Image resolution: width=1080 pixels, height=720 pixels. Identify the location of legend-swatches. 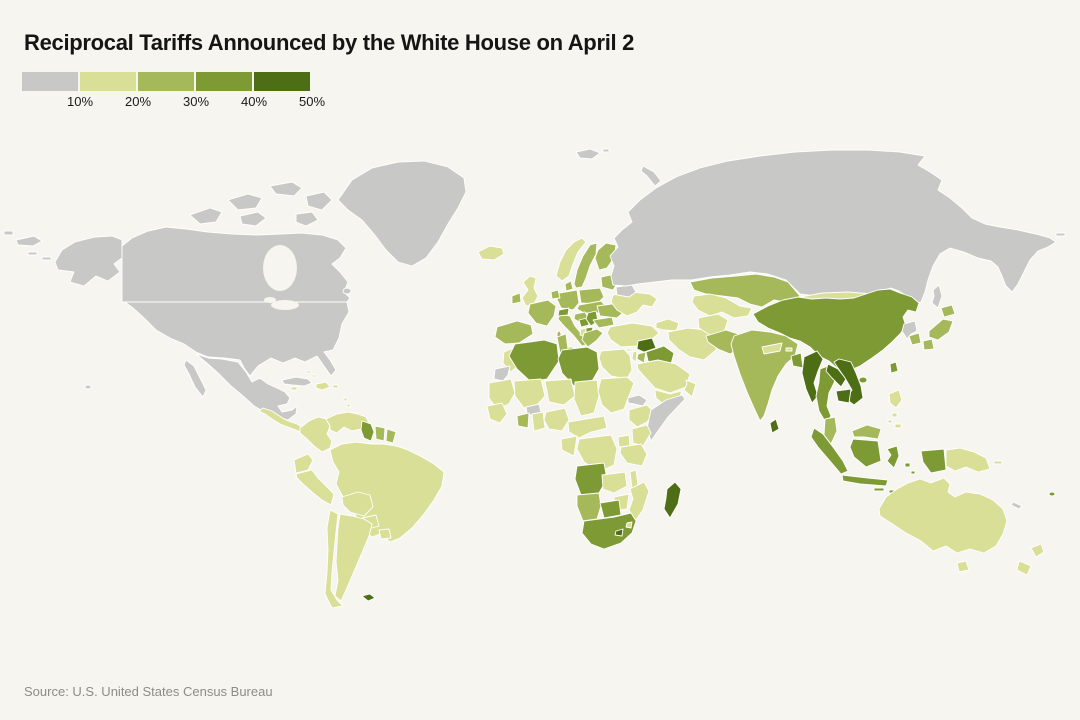
(187, 81).